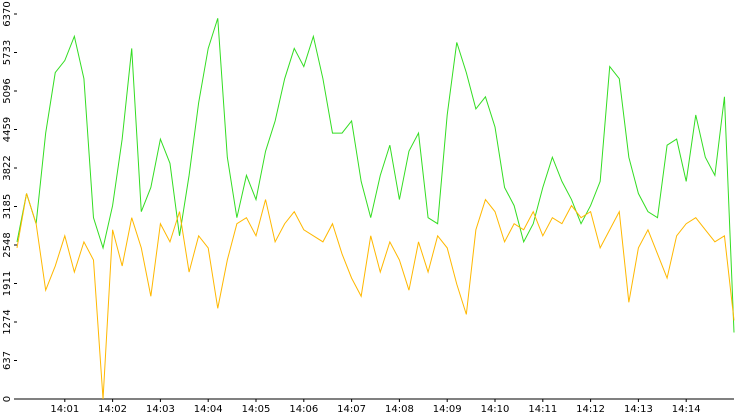 The width and height of the screenshot is (735, 415). Describe the element at coordinates (7, 321) in the screenshot. I see `y-tick-label: 1274` at that location.